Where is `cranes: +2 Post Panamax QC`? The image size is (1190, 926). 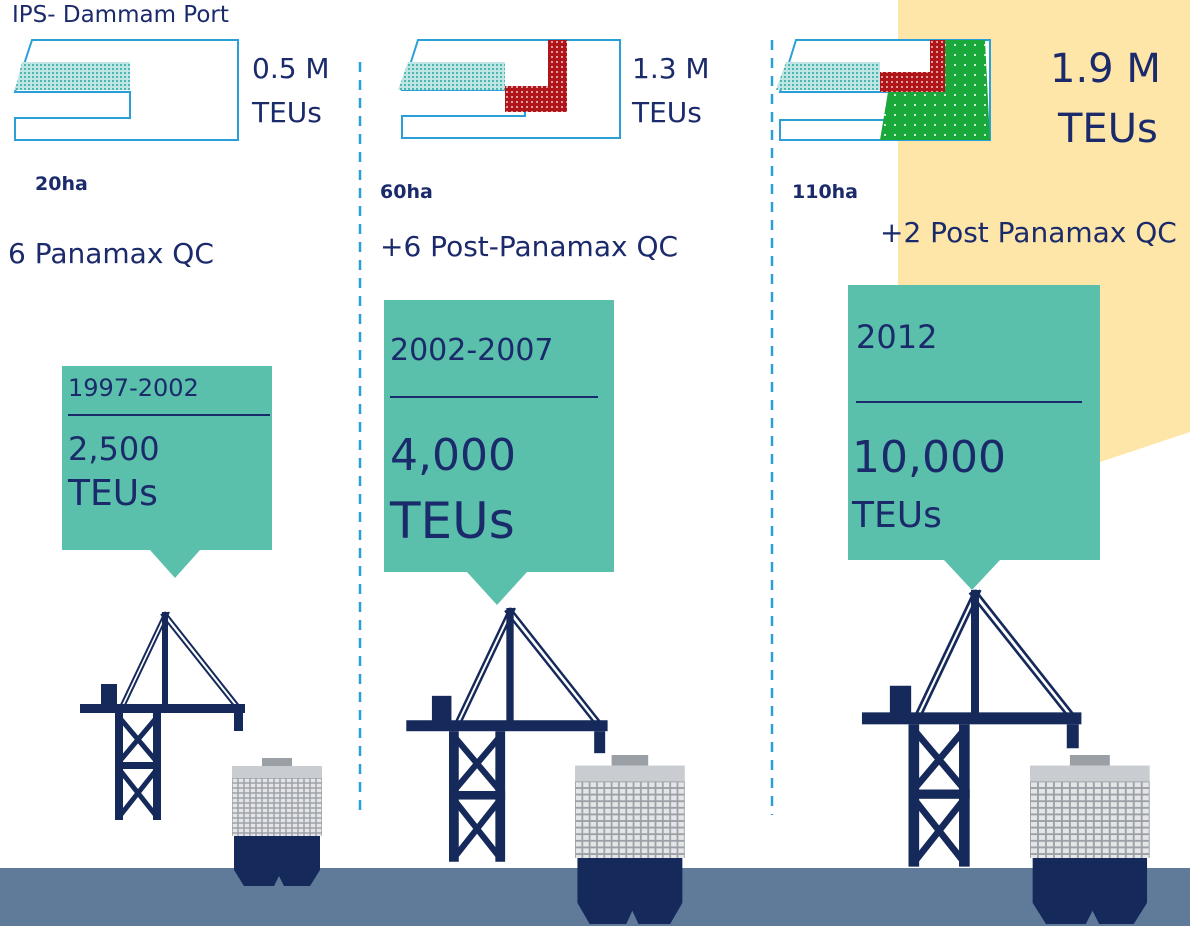
cranes: +2 Post Panamax QC is located at coordinates (1028, 232).